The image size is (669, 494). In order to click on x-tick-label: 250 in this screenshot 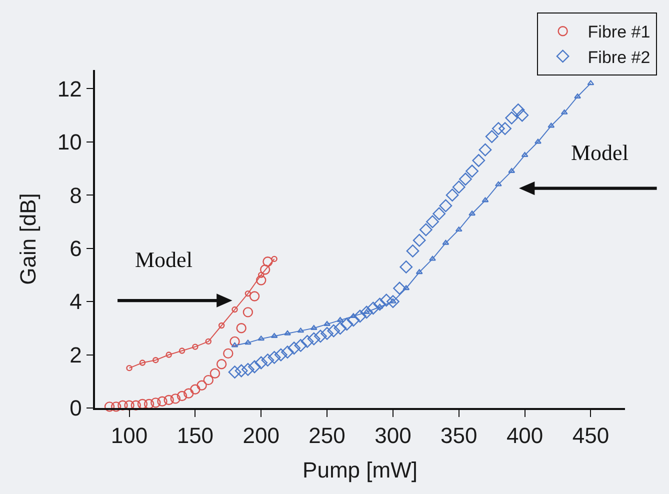, I will do `click(327, 435)`.